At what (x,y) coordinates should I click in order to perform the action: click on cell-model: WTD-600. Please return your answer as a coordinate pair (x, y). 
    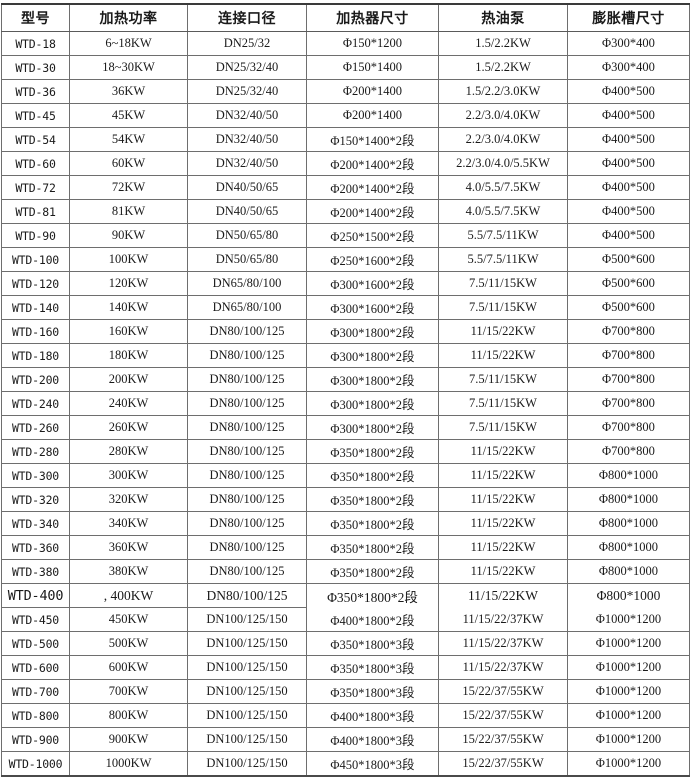
    Looking at the image, I should click on (35, 667).